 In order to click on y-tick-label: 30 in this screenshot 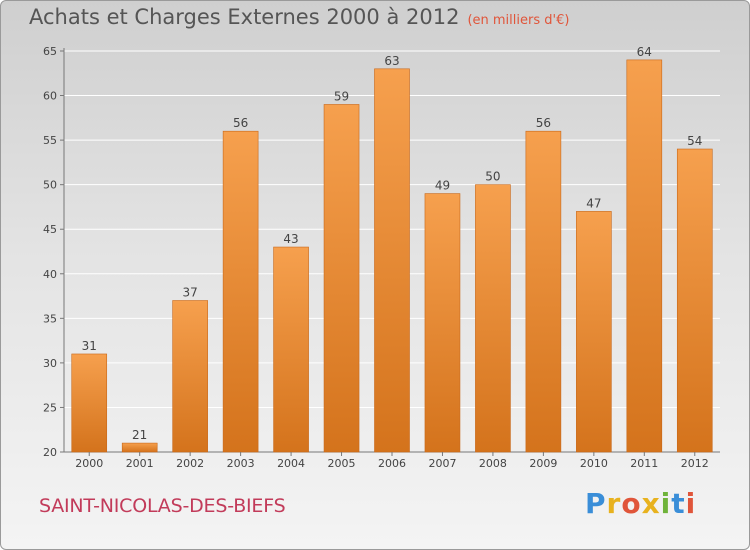, I will do `click(50, 363)`.